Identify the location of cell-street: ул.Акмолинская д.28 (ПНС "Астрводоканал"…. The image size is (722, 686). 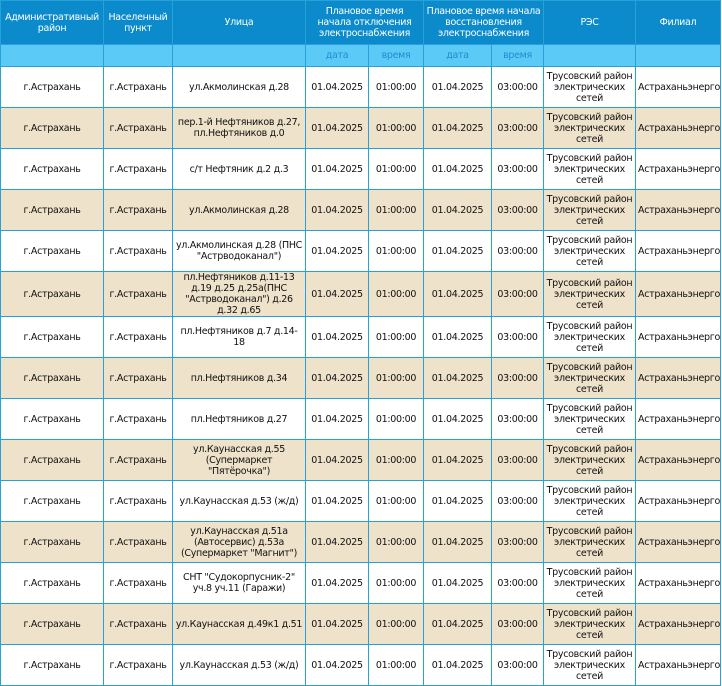
(239, 251).